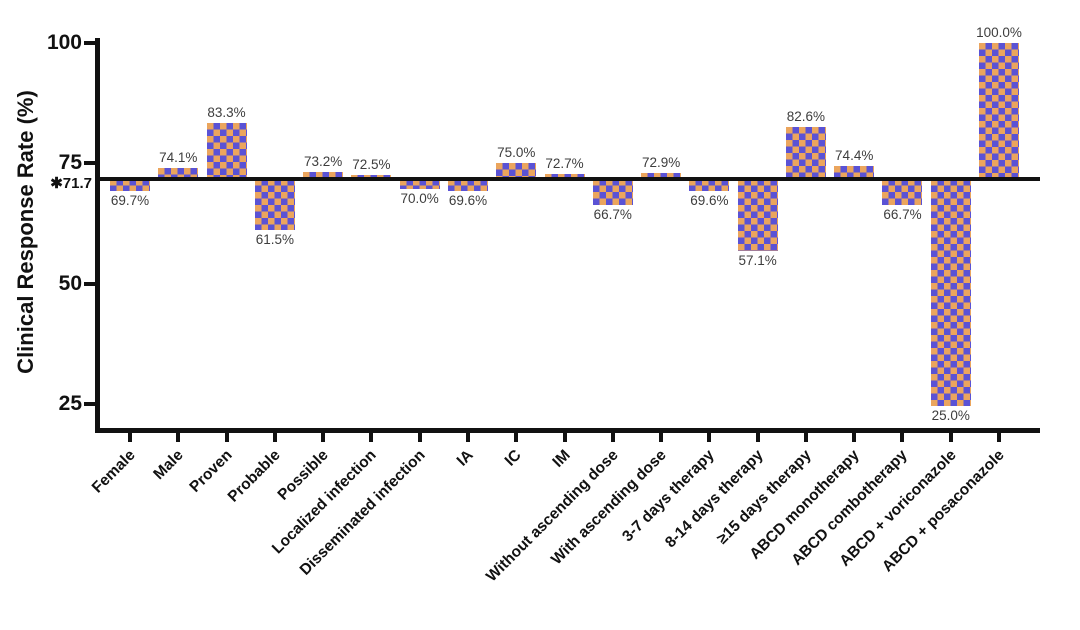 This screenshot has height=630, width=1080. Describe the element at coordinates (70, 163) in the screenshot. I see `y-tick-label-75: 75` at that location.